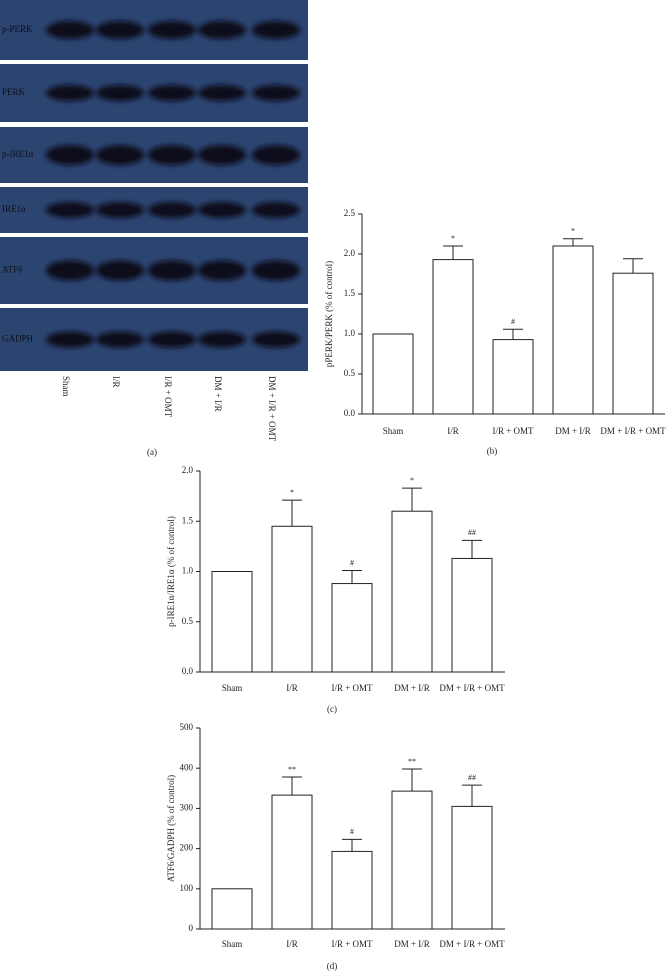  Describe the element at coordinates (350, 373) in the screenshot. I see `y-tick-label: 0.5` at that location.